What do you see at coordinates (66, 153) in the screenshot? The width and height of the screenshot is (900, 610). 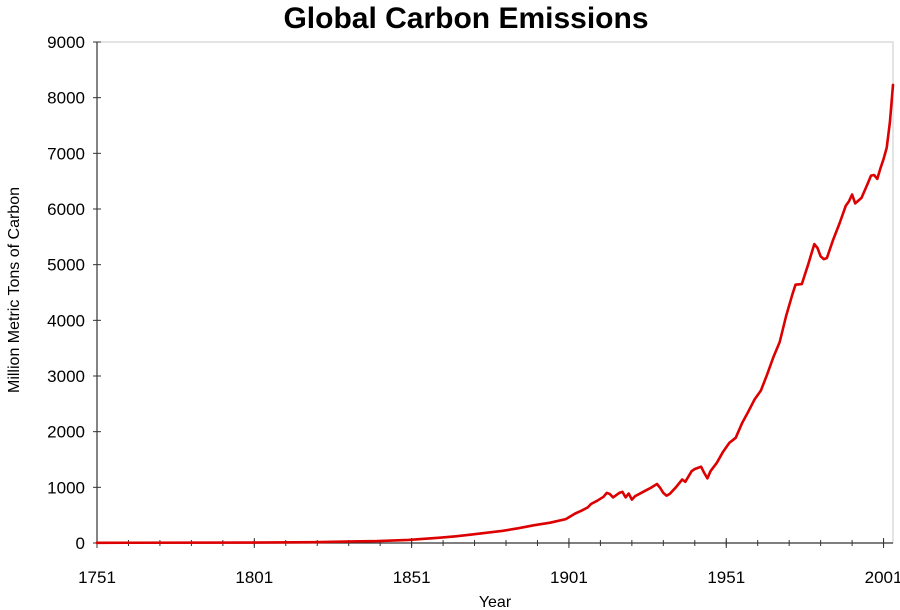 I see `y-tick-label: 7000` at bounding box center [66, 153].